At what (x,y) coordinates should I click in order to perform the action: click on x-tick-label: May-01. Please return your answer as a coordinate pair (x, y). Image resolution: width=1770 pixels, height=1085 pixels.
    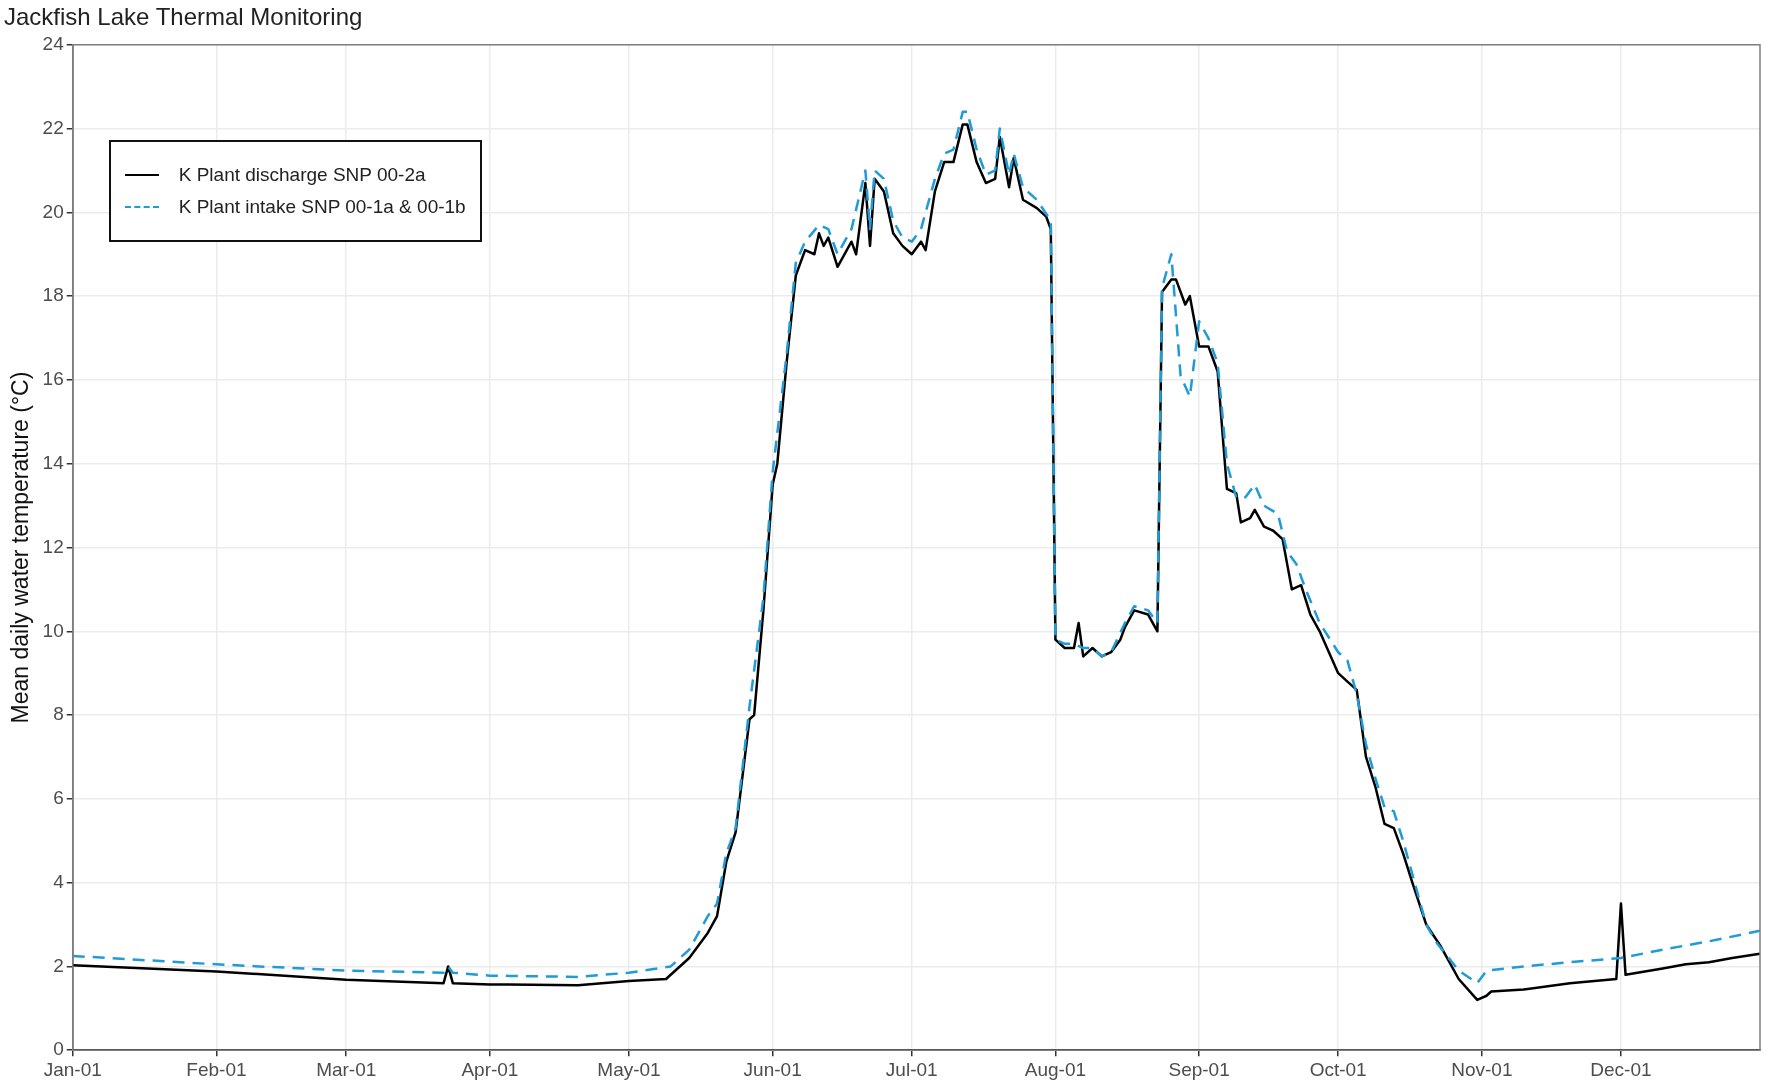
    Looking at the image, I should click on (629, 1069).